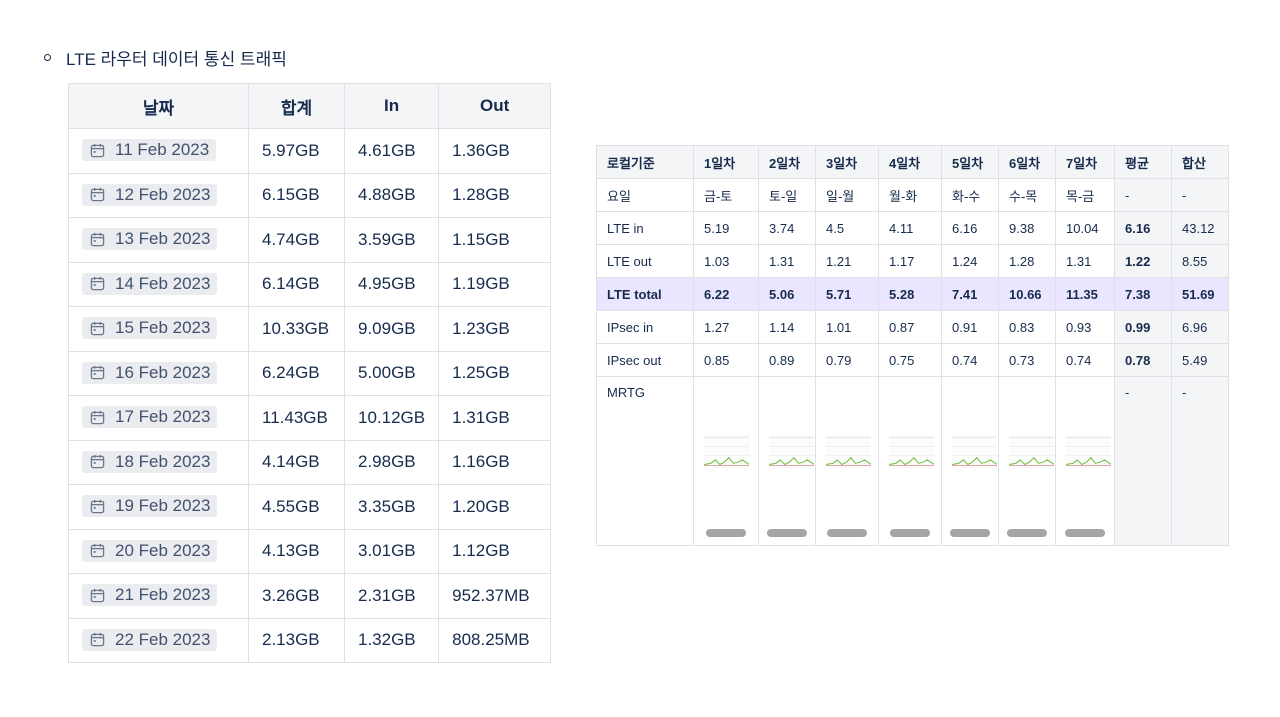 The image size is (1280, 717). What do you see at coordinates (1027, 261) in the screenshot?
I see `stats-day-value: 1.28` at bounding box center [1027, 261].